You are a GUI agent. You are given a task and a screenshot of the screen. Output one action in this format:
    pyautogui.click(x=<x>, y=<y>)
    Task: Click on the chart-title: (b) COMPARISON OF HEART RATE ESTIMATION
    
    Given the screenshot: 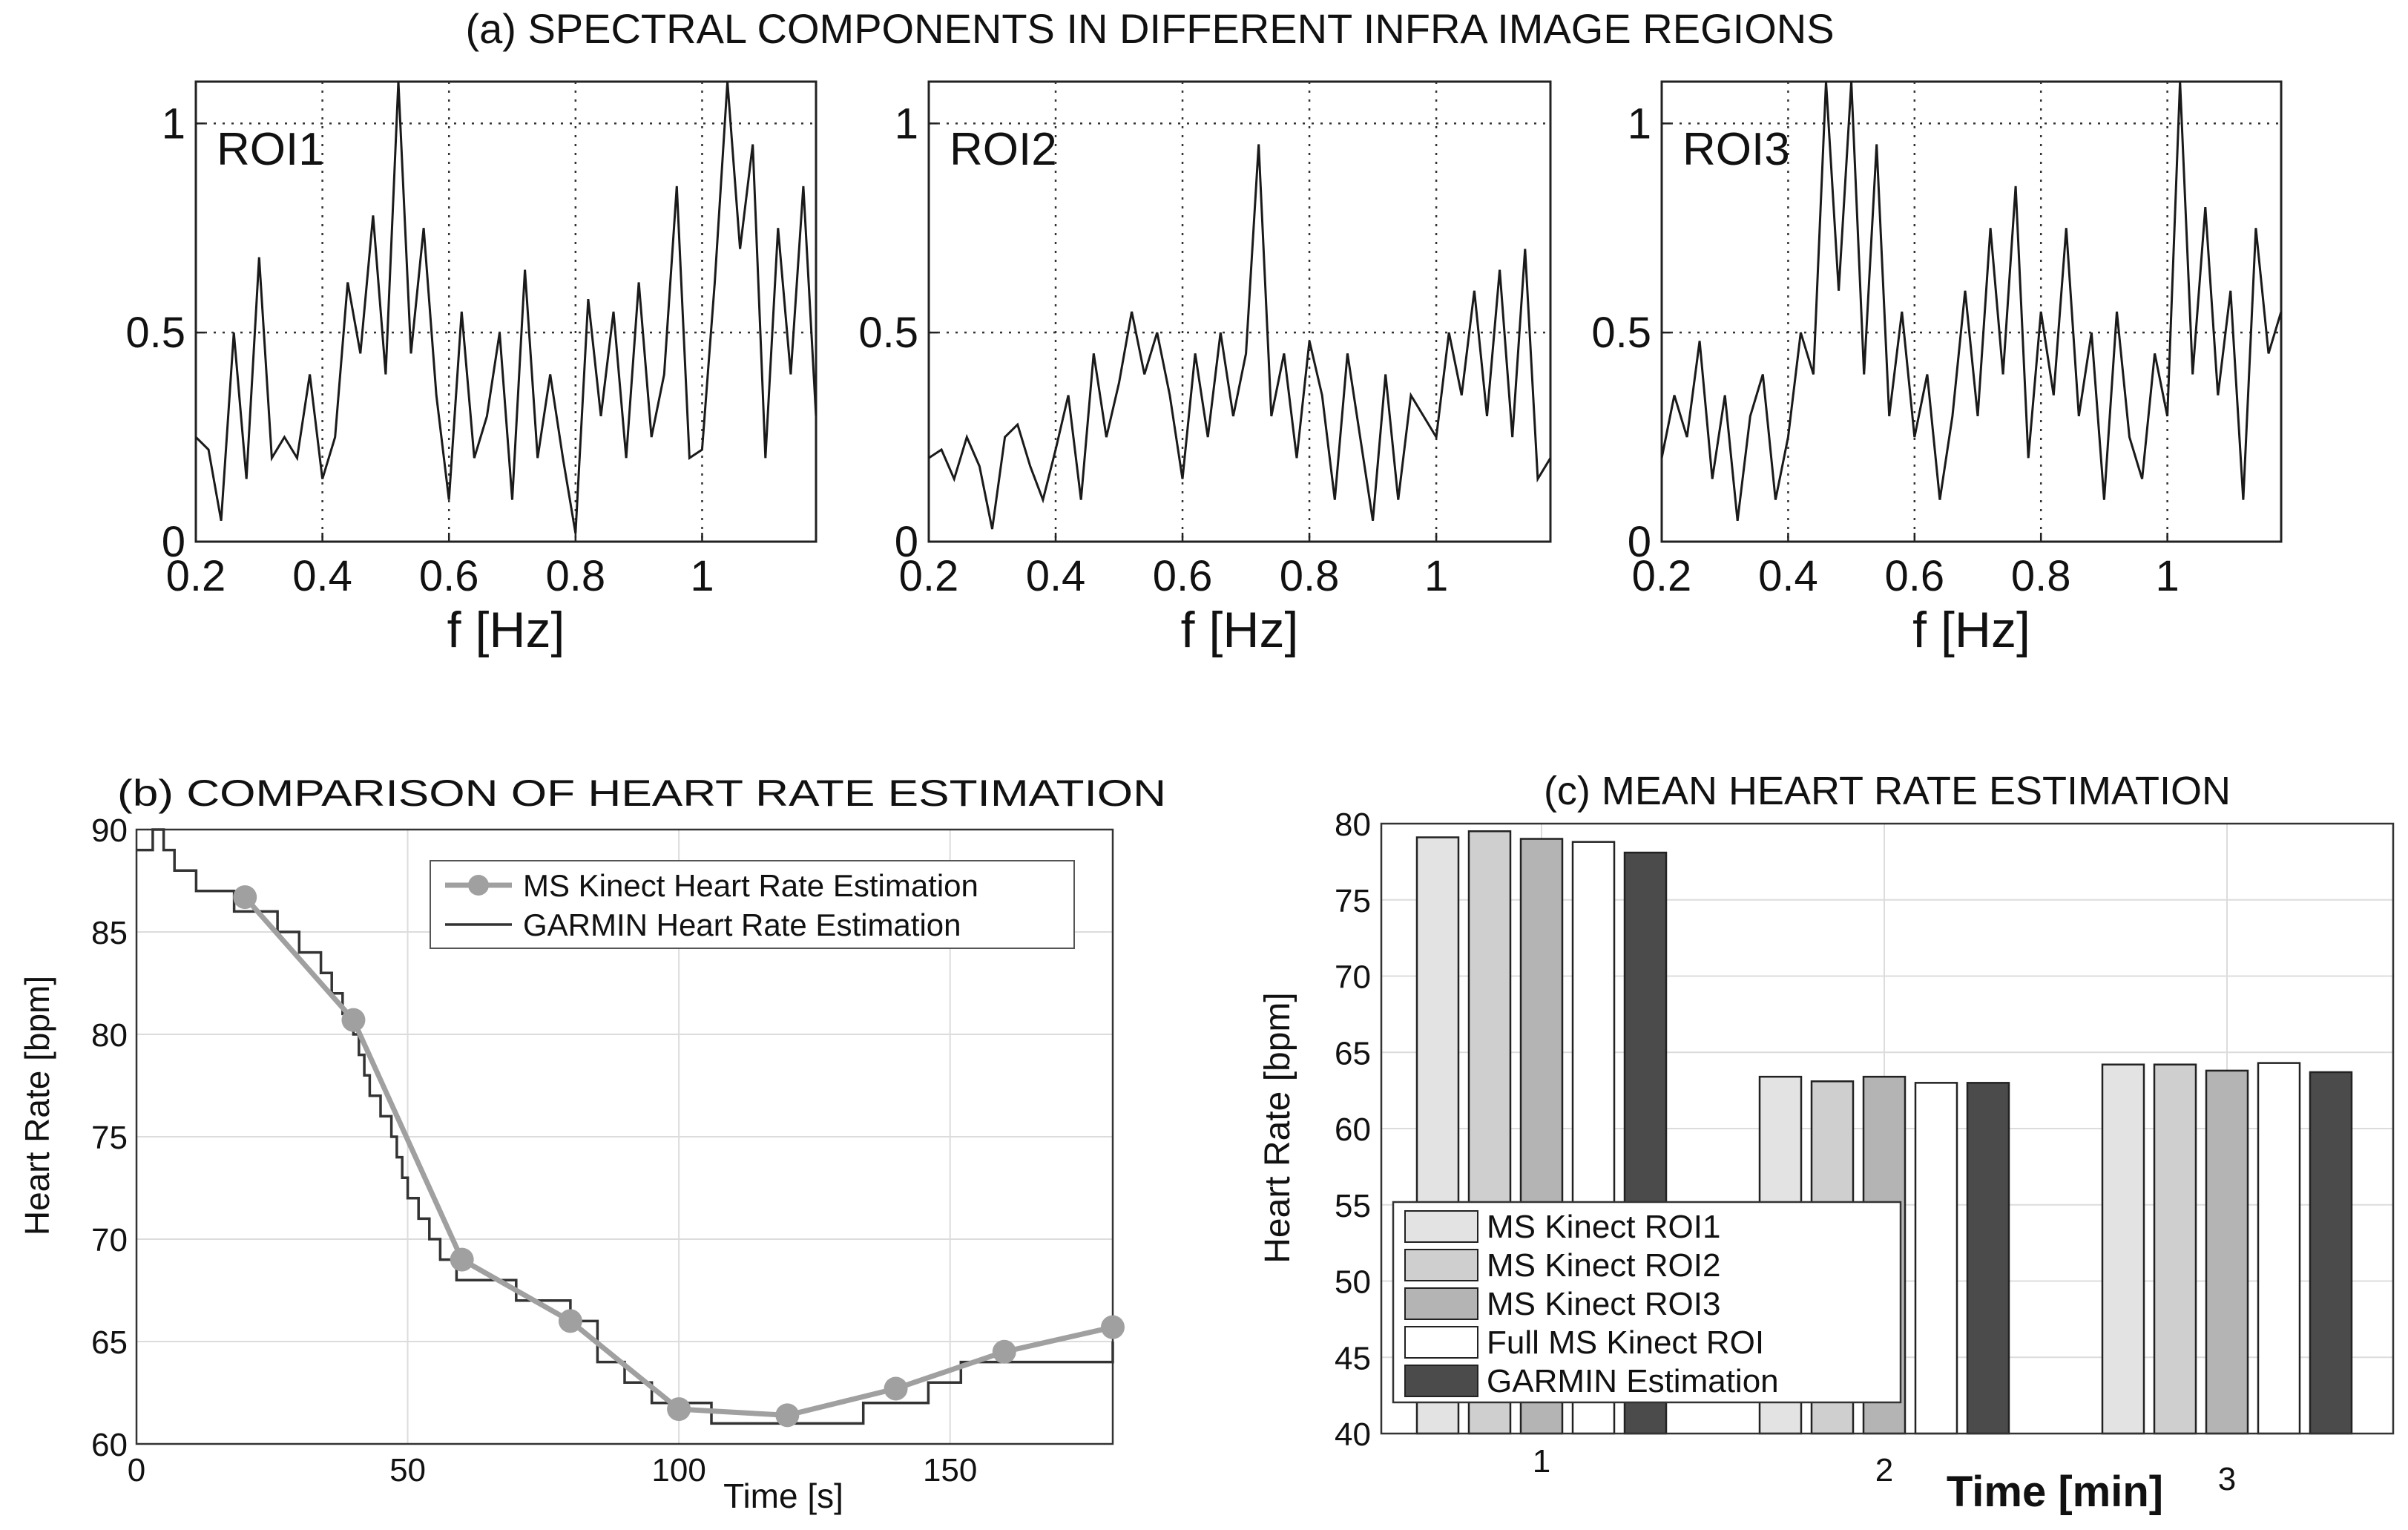 What is the action you would take?
    pyautogui.click(x=641, y=793)
    